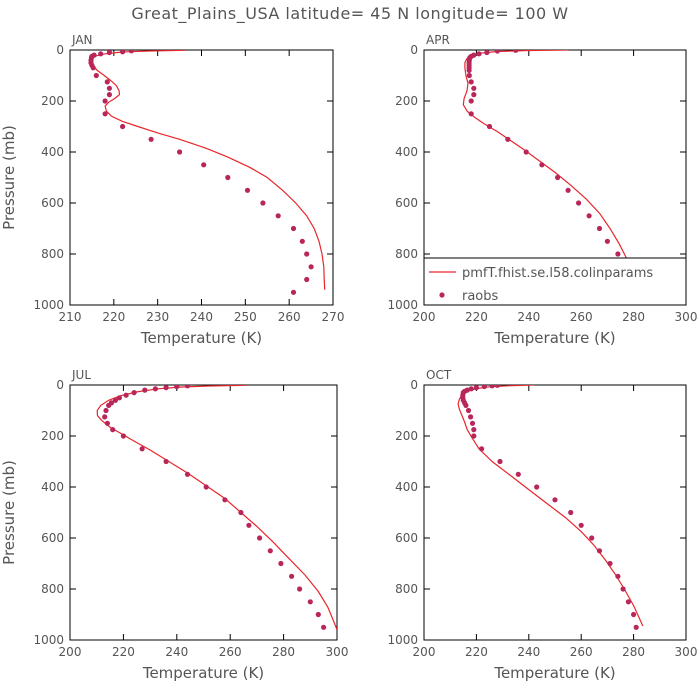 Image resolution: width=700 pixels, height=700 pixels. What do you see at coordinates (633, 317) in the screenshot?
I see `x-tick-label: 280` at bounding box center [633, 317].